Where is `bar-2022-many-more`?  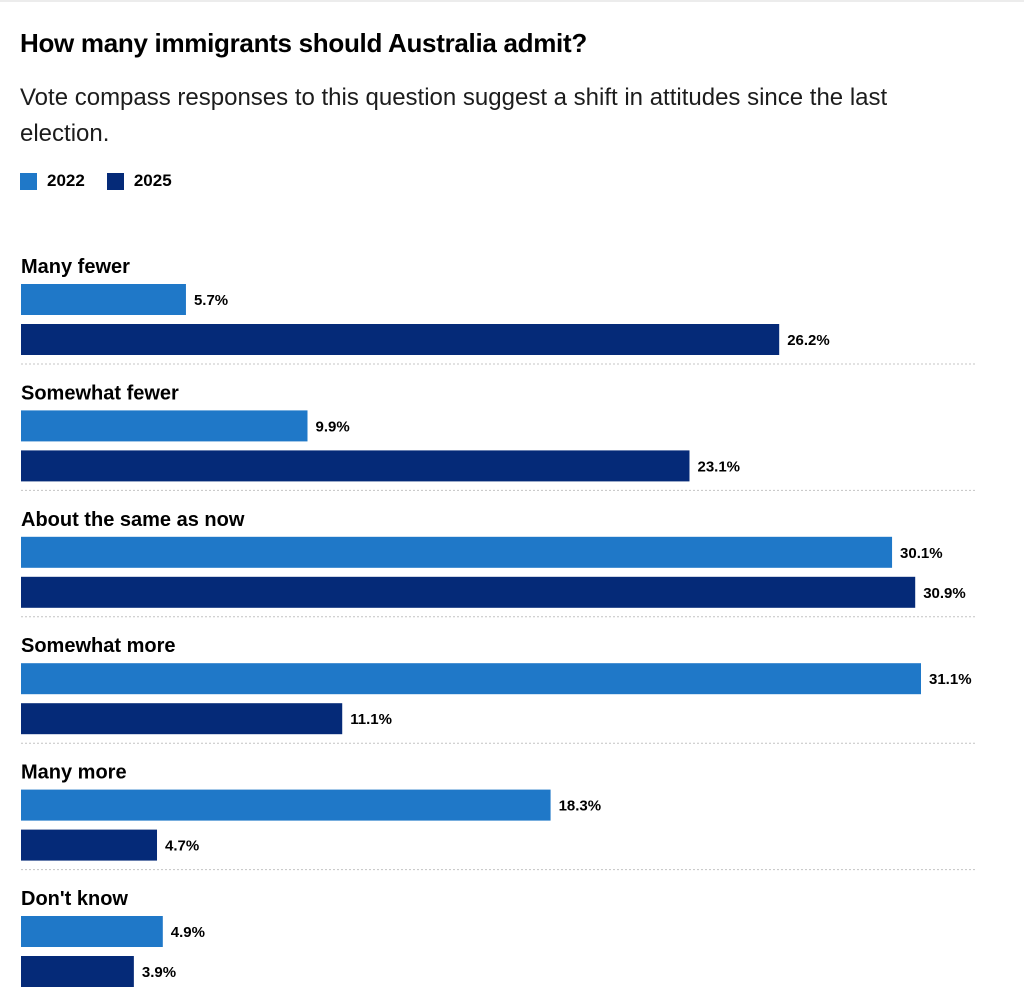 bar-2022-many-more is located at coordinates (286, 805).